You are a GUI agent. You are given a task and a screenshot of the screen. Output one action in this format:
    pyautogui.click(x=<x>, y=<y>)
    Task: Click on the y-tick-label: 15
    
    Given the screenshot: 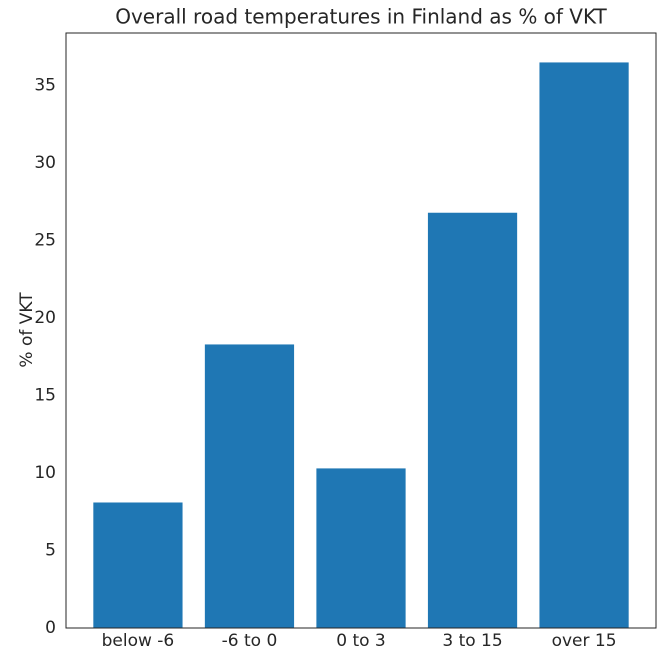 What is the action you would take?
    pyautogui.click(x=45, y=396)
    